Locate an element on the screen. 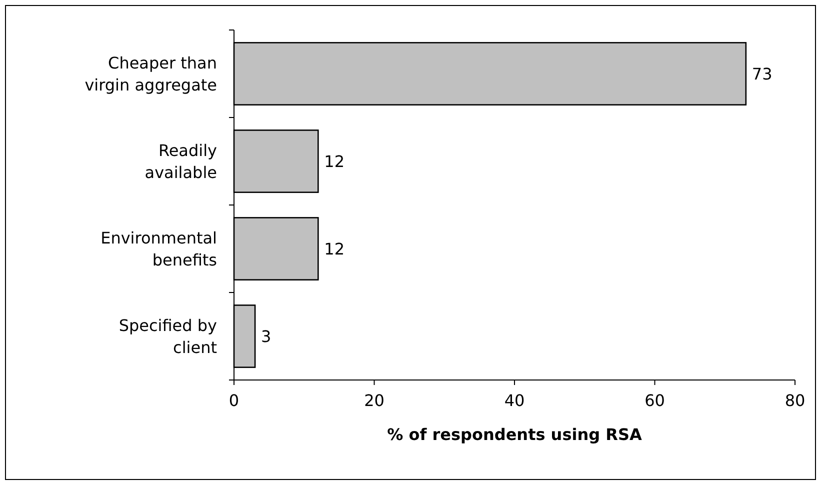 The width and height of the screenshot is (821, 486). x-tick-label: 20 is located at coordinates (374, 400).